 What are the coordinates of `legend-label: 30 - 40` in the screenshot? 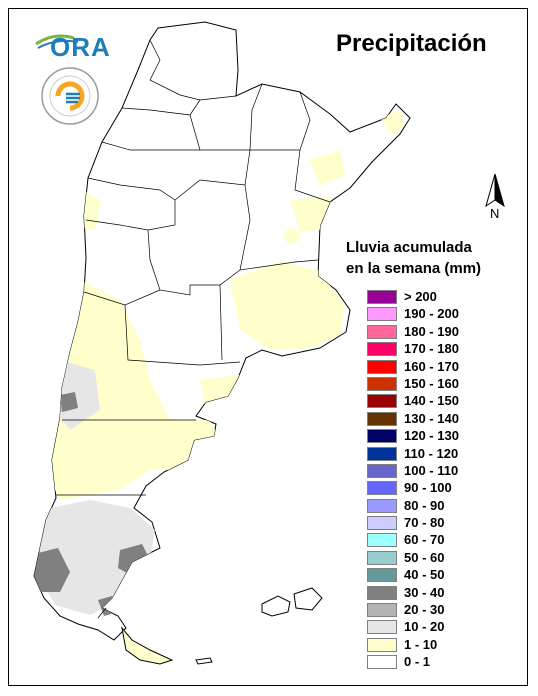 It's located at (424, 592).